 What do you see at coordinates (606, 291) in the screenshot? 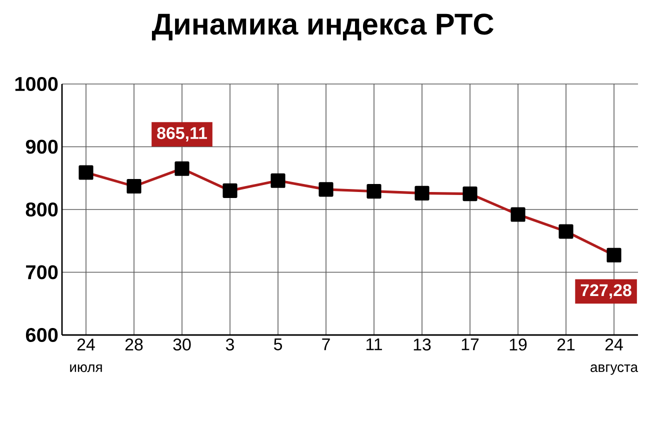
I see `data-label: 727,28` at bounding box center [606, 291].